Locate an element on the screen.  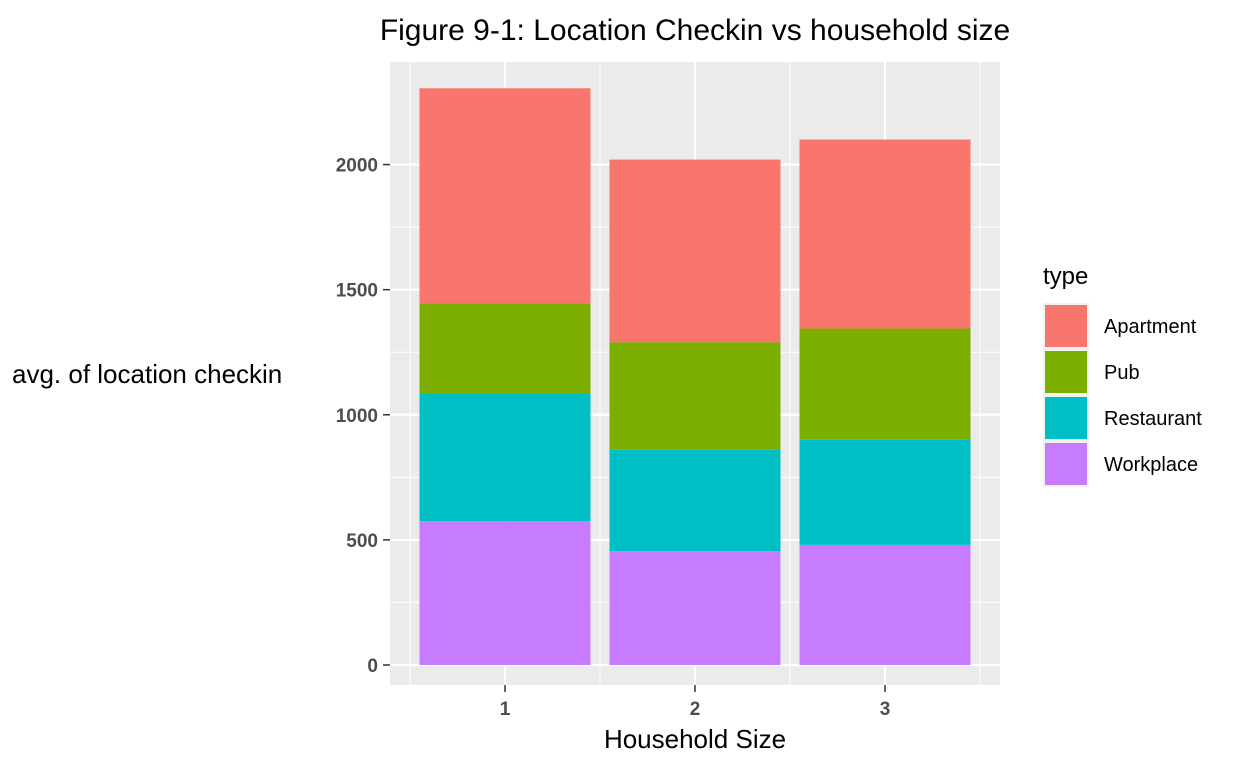
legend-label-pub: Pub is located at coordinates (1122, 373).